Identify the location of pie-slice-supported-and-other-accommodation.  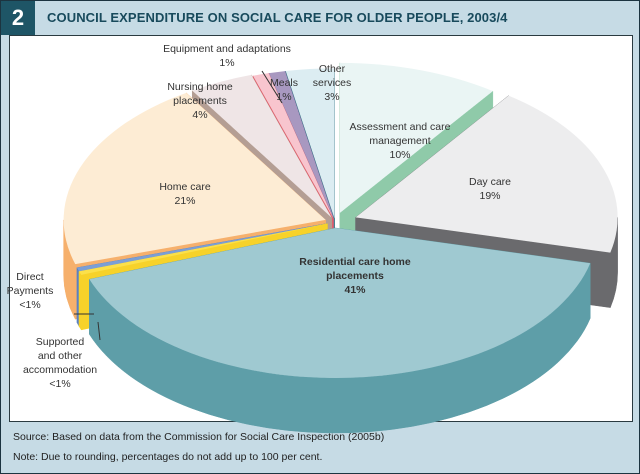
(203, 249).